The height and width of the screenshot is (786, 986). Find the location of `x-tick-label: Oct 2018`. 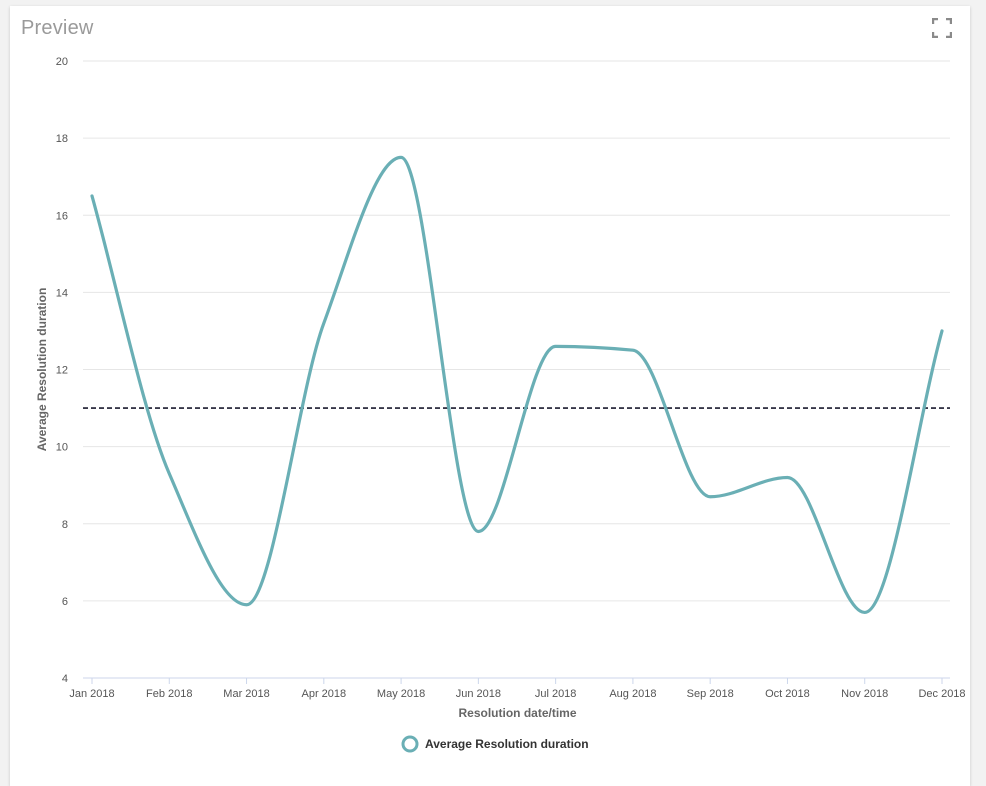

x-tick-label: Oct 2018 is located at coordinates (787, 694).